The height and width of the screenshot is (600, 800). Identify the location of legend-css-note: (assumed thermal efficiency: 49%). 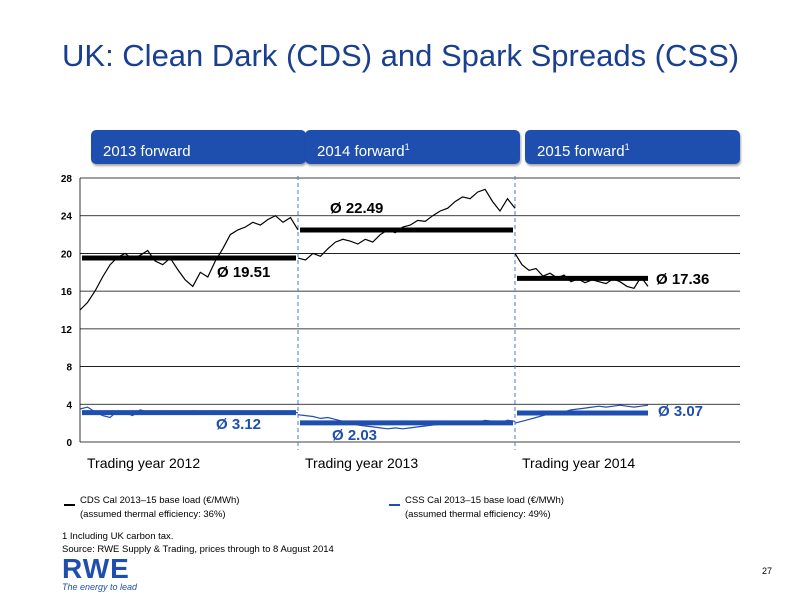
(478, 514).